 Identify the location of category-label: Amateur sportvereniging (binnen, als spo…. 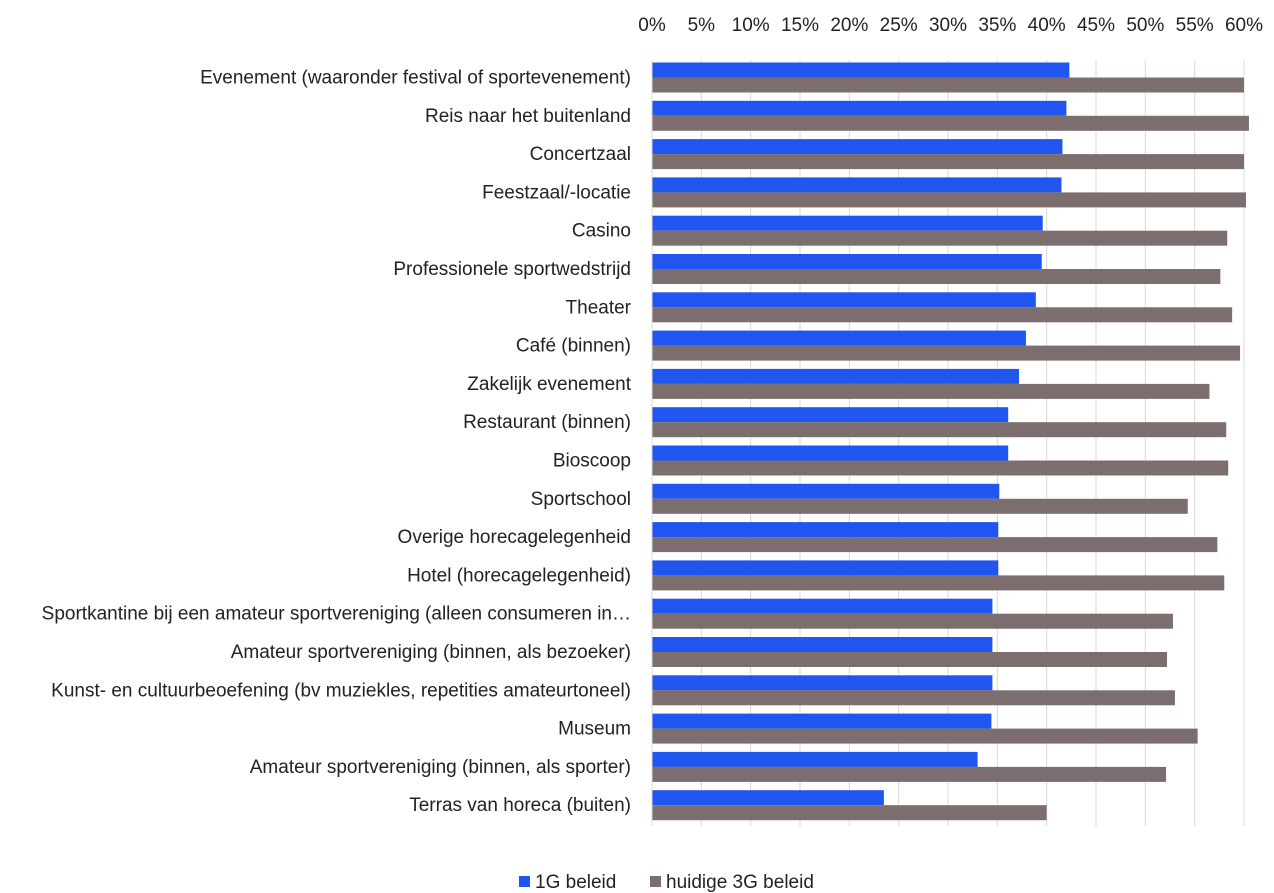
(440, 767).